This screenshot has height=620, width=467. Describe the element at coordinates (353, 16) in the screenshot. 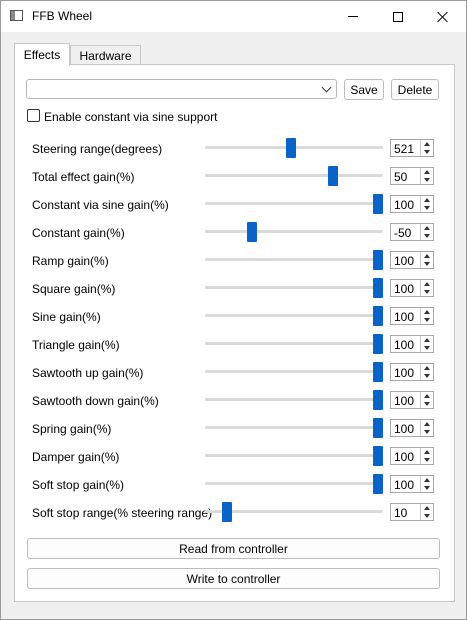

I see `minimize-button` at that location.